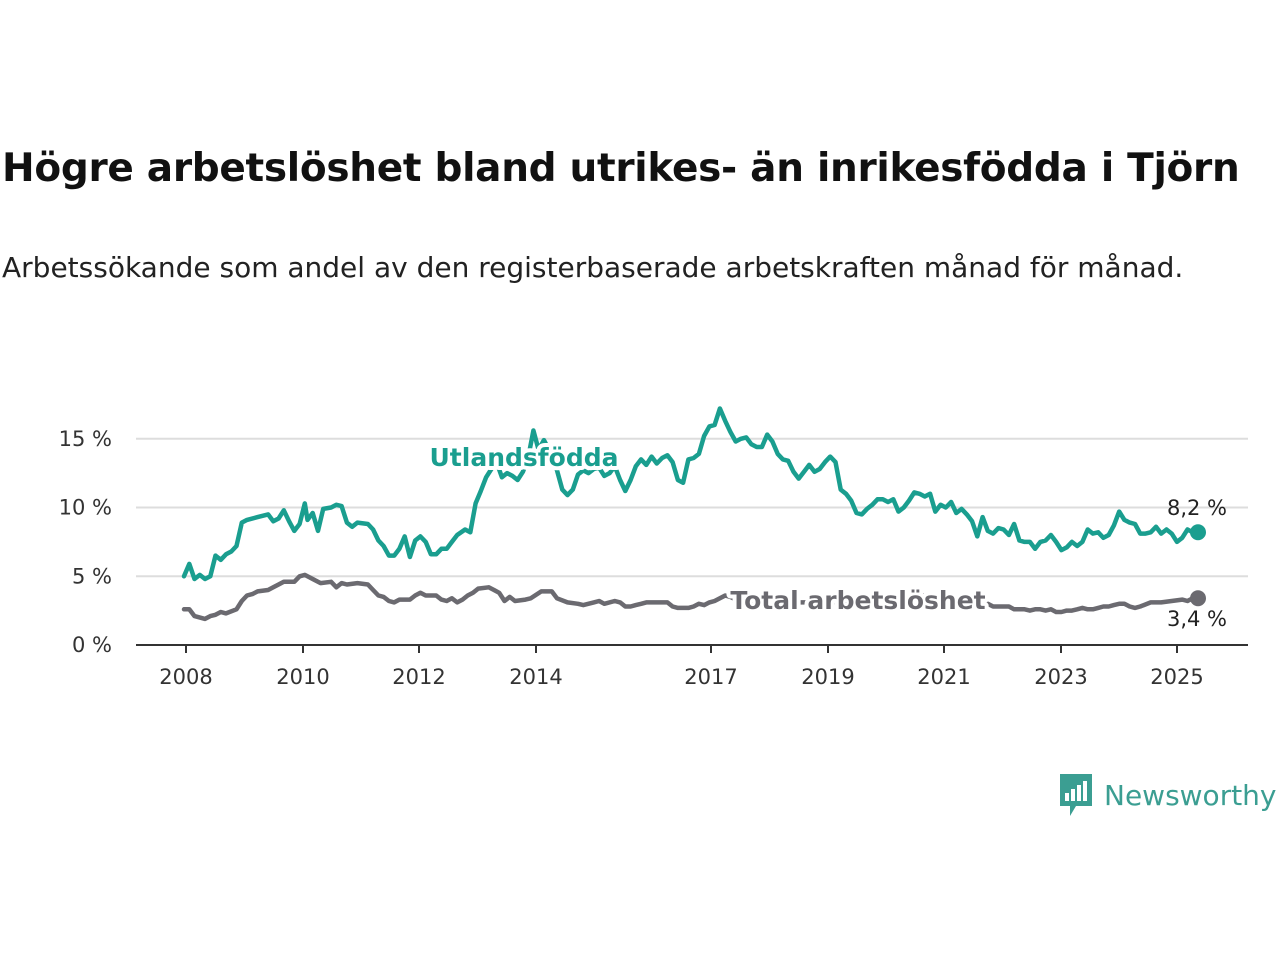  I want to click on brand-name: Newsworthy, so click(1190, 795).